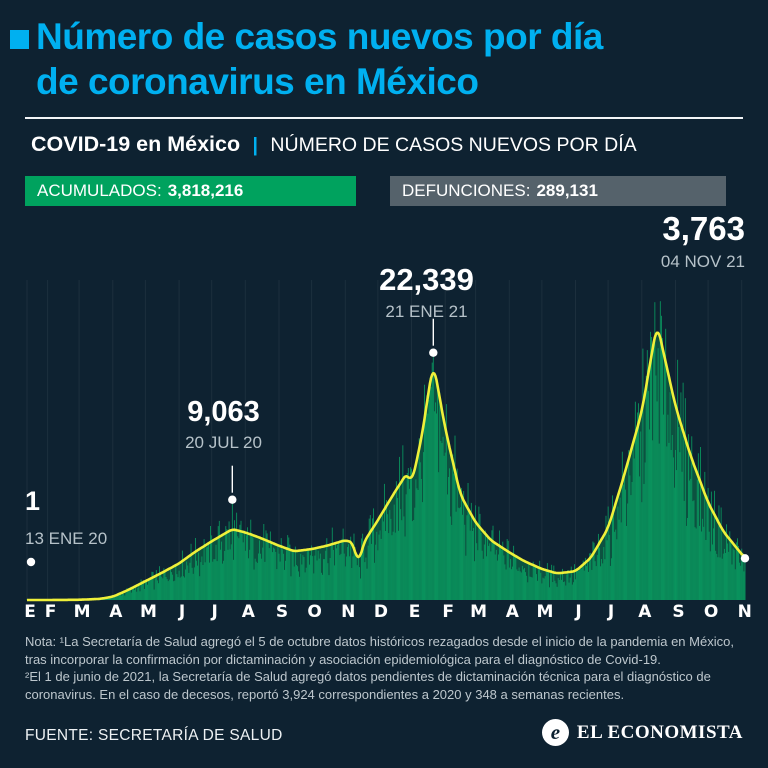 The width and height of the screenshot is (768, 768). What do you see at coordinates (19, 39) in the screenshot?
I see `title-accent-square-icon` at bounding box center [19, 39].